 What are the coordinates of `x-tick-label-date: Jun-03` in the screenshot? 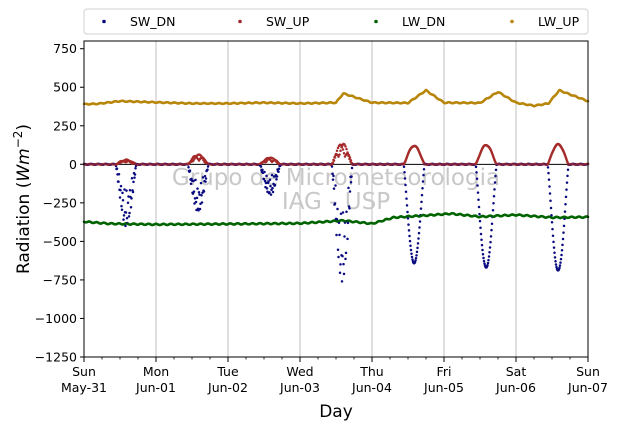 It's located at (299, 387).